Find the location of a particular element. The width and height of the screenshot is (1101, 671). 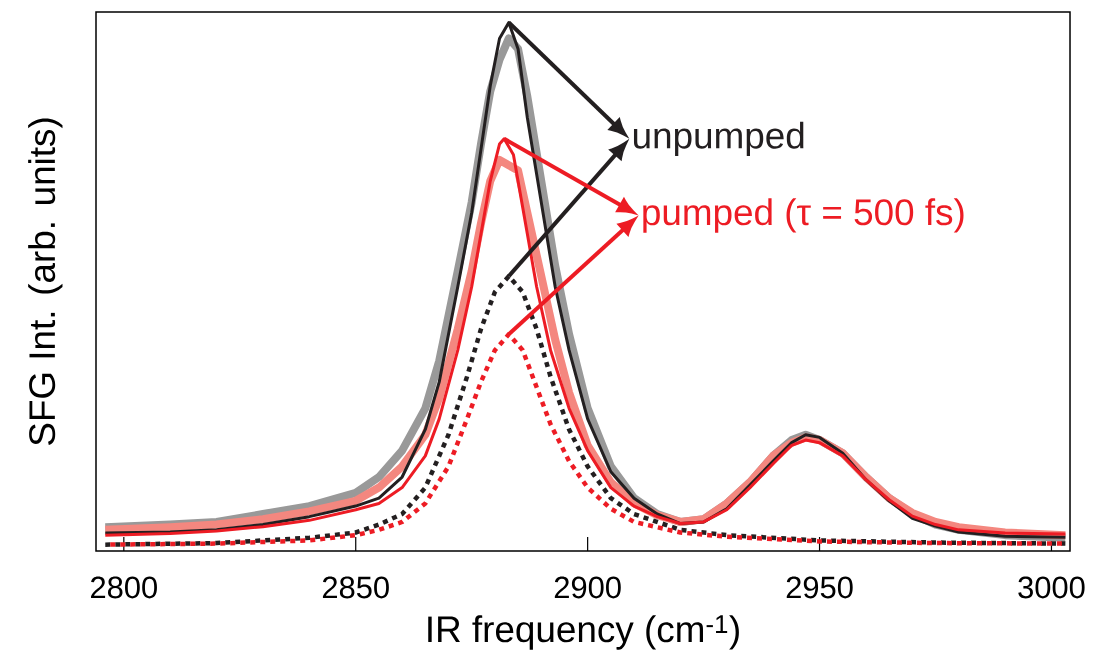

x-tick-label: 2800 is located at coordinates (124, 587).